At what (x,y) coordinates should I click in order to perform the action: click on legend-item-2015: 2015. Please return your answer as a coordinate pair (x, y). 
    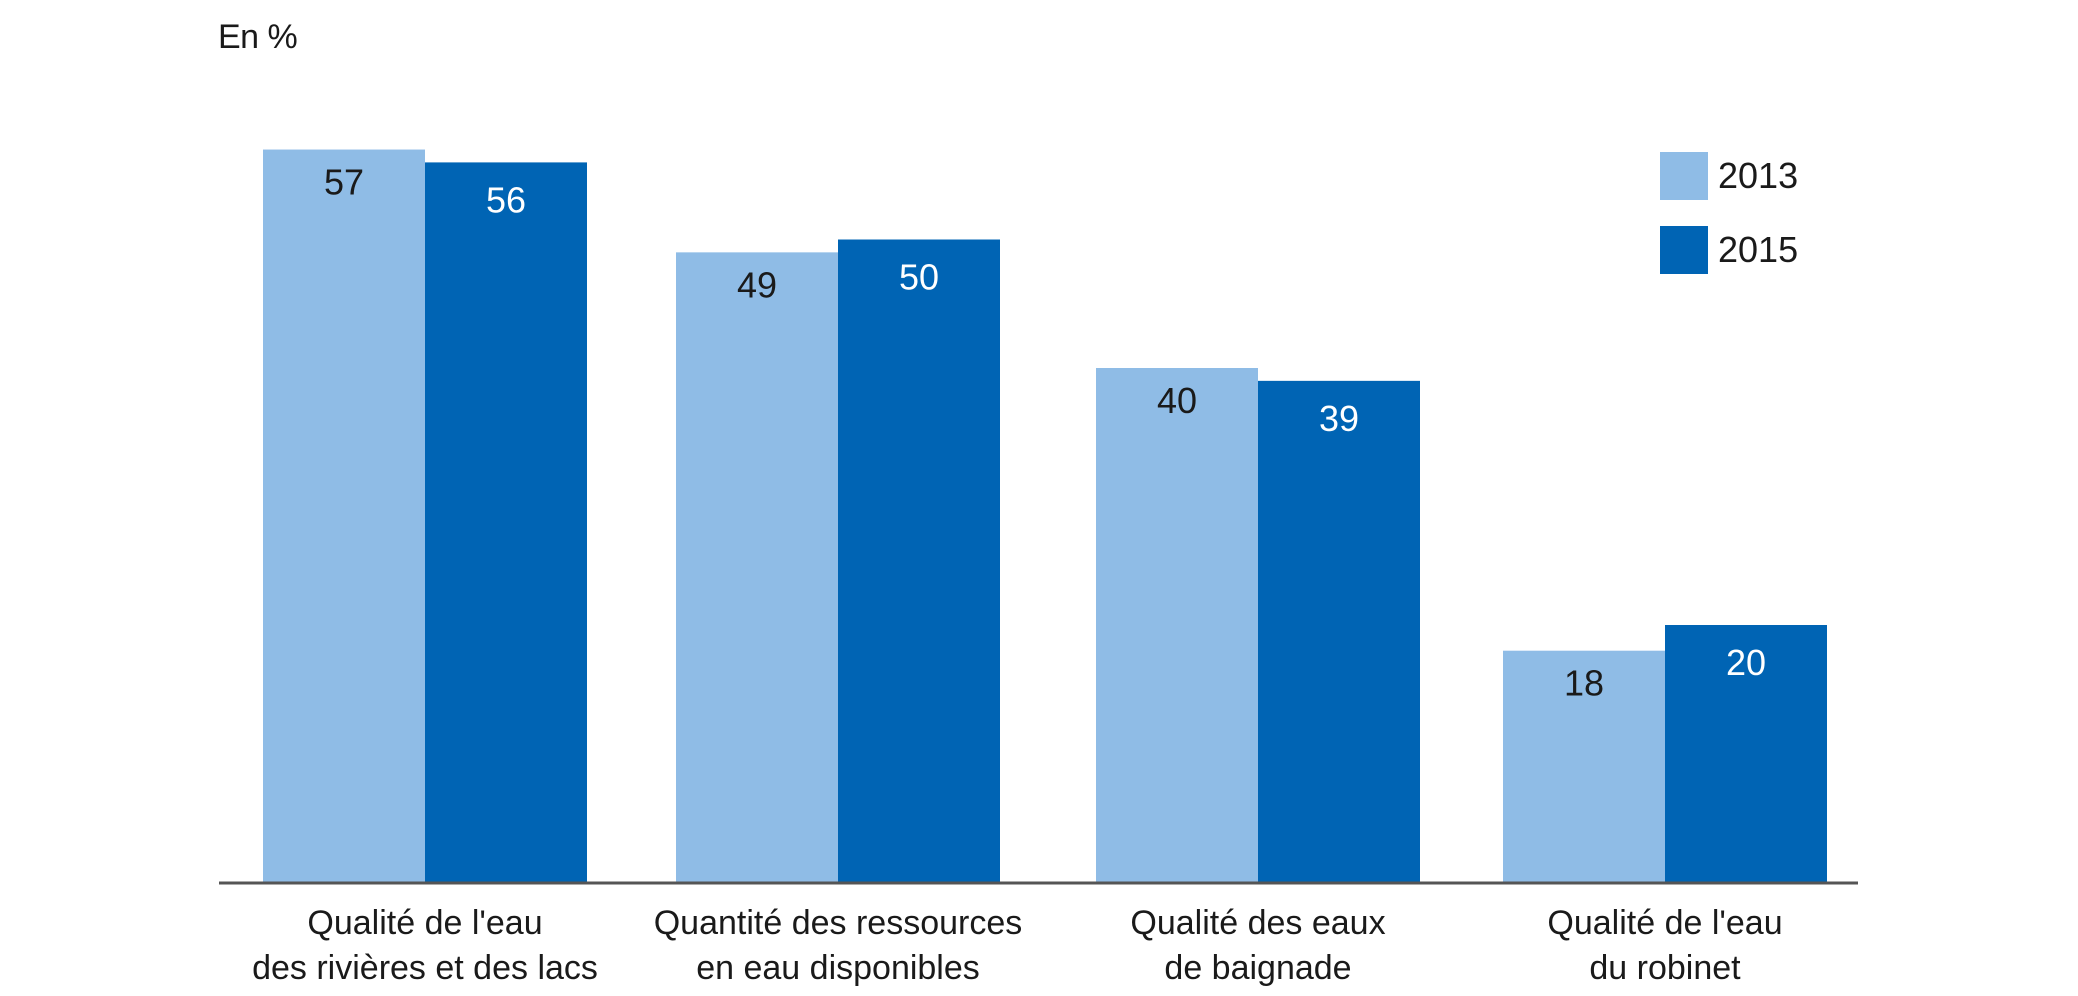
    Looking at the image, I should click on (1729, 250).